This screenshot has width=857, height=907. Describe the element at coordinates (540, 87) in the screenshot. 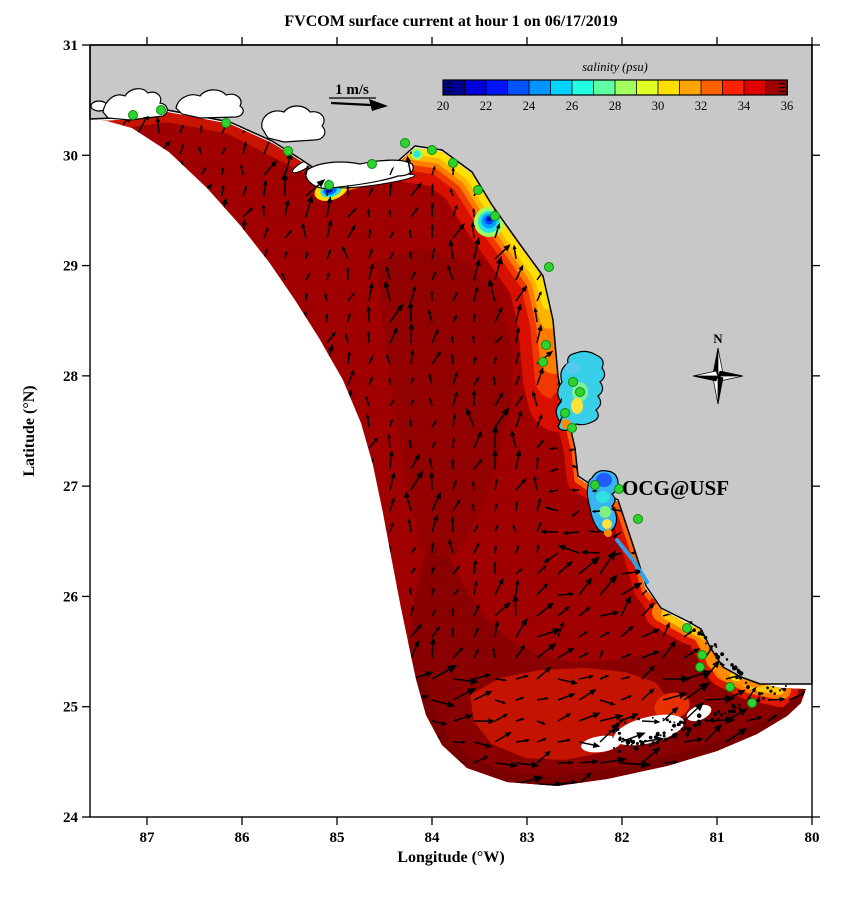

I see `colorbar-segment` at that location.